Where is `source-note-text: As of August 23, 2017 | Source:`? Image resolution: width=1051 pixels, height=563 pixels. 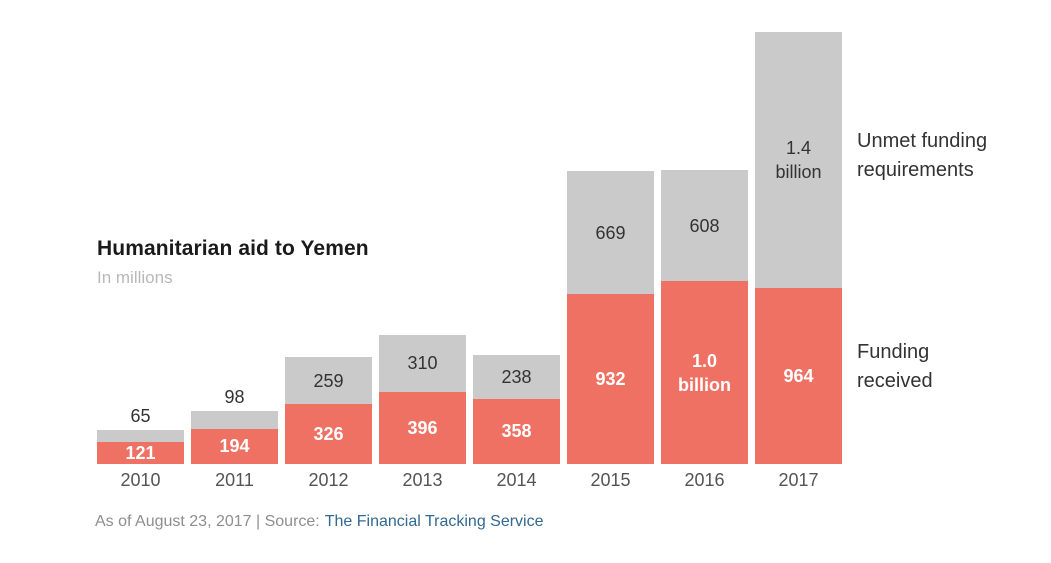
source-note-text: As of August 23, 2017 | Source: is located at coordinates (207, 521).